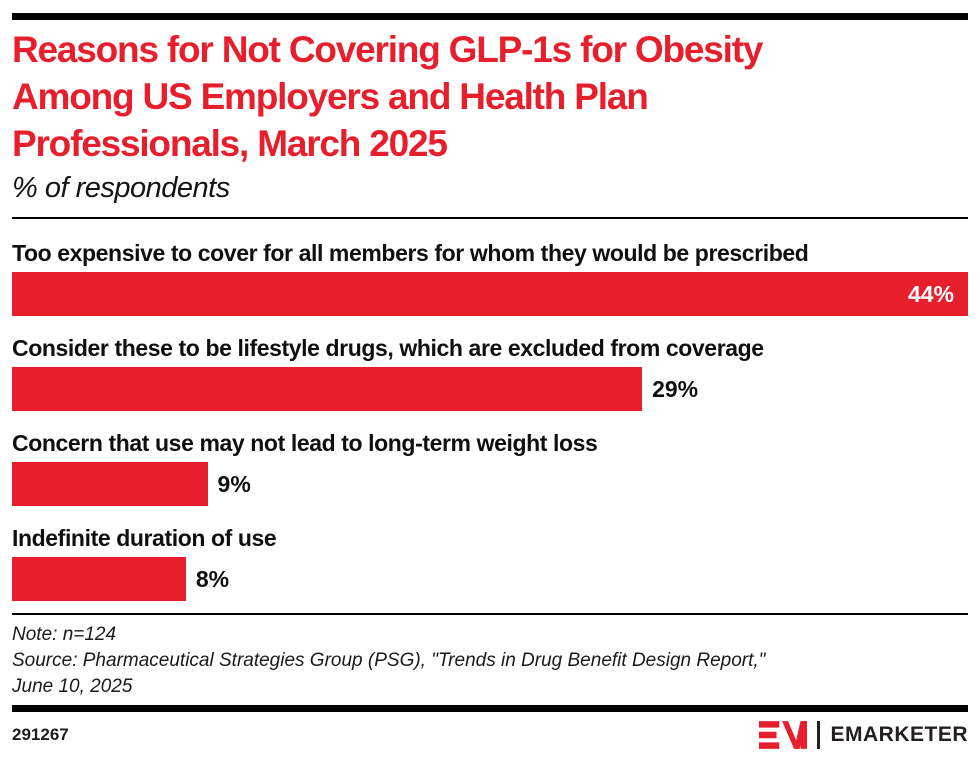 The image size is (980, 774). I want to click on header-divider, so click(490, 218).